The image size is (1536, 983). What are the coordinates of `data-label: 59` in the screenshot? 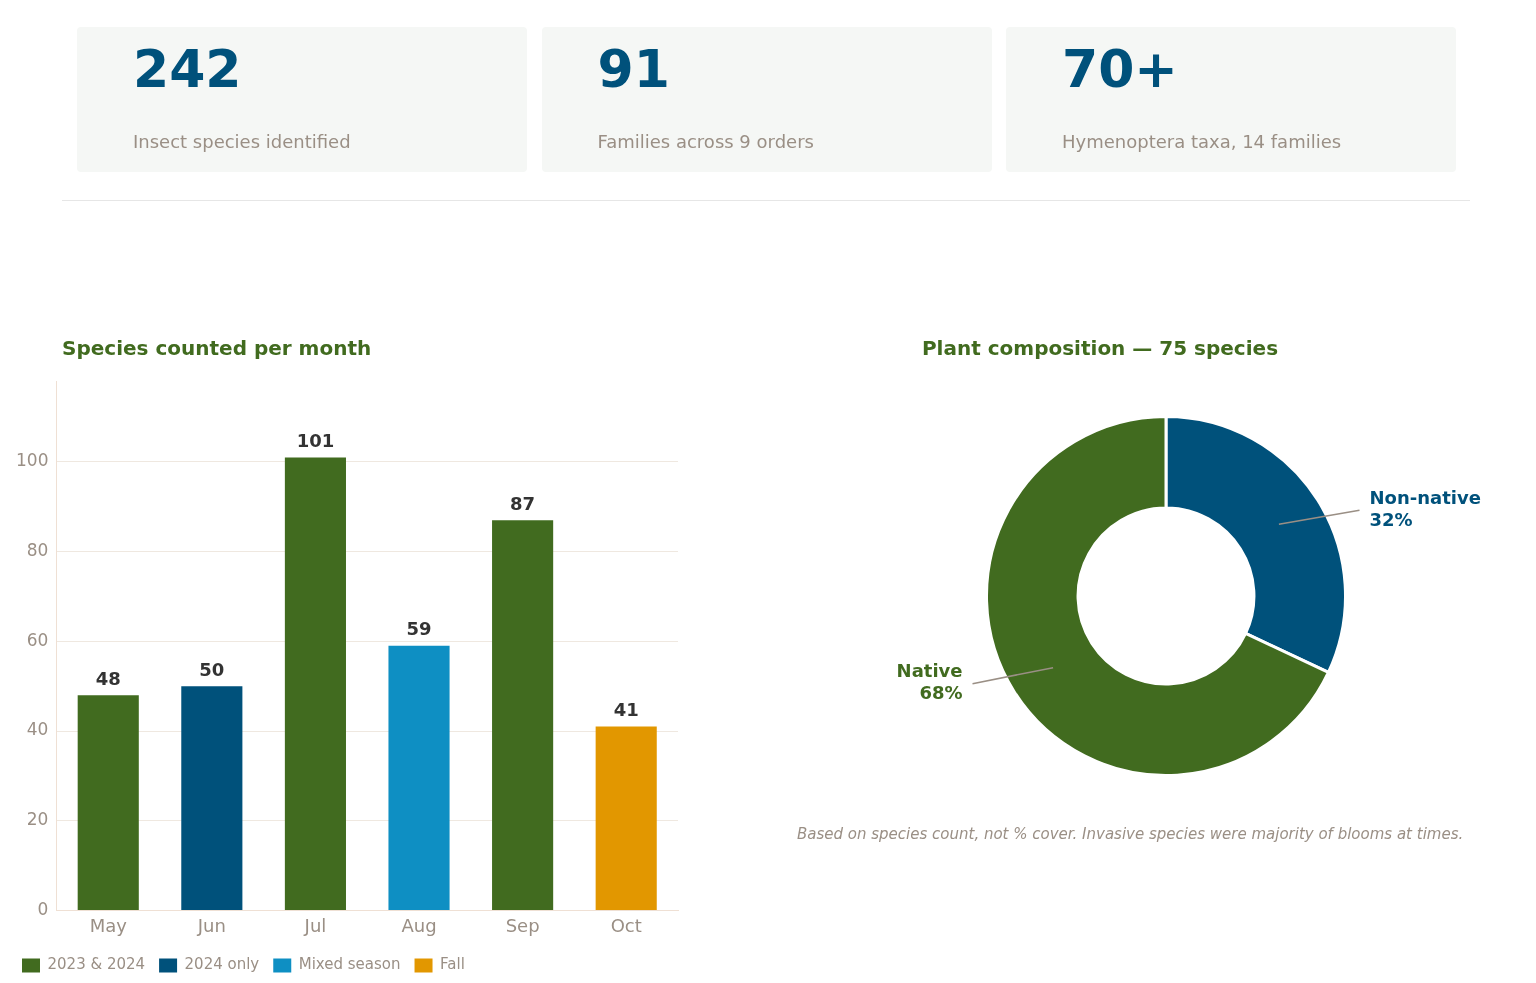 It's located at (419, 629).